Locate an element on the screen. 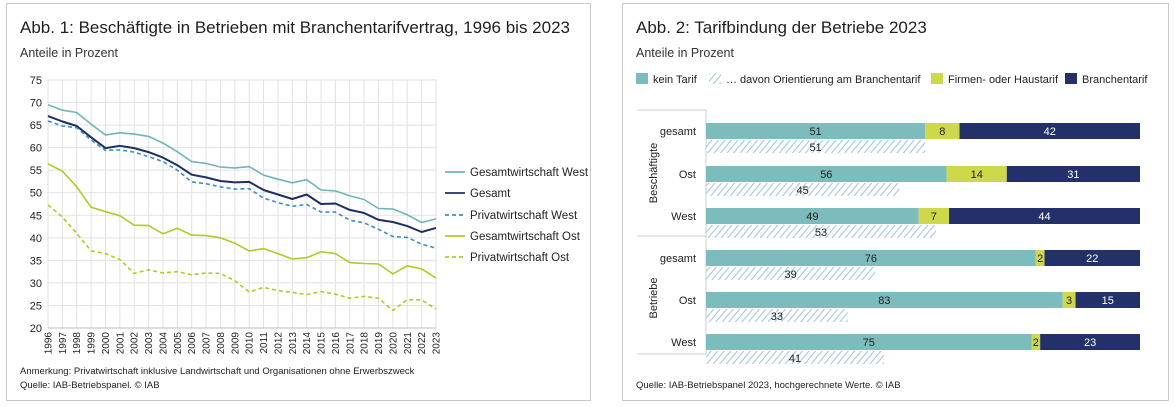 The height and width of the screenshot is (407, 1175). y-tick-label: 20 is located at coordinates (36, 329).